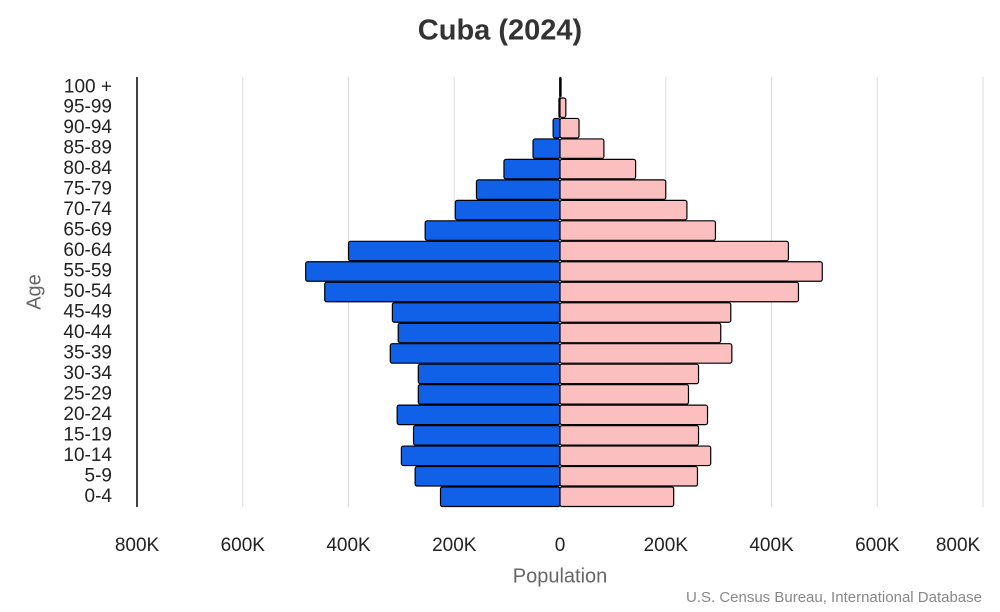  I want to click on y-axis-label: Age, so click(34, 292).